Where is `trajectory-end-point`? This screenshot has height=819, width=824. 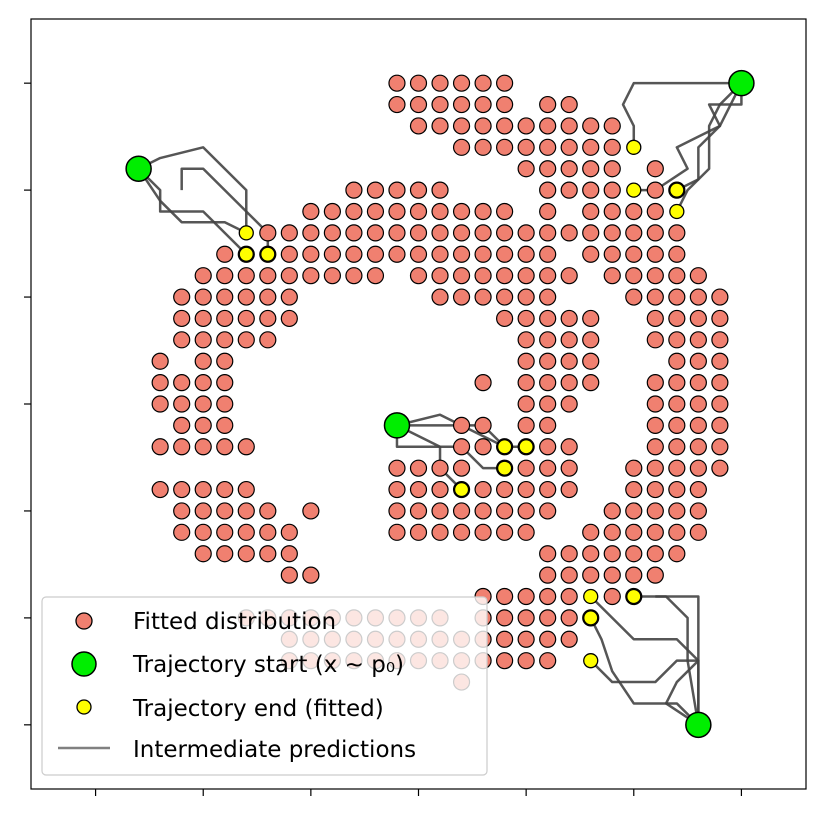 trajectory-end-point is located at coordinates (246, 233).